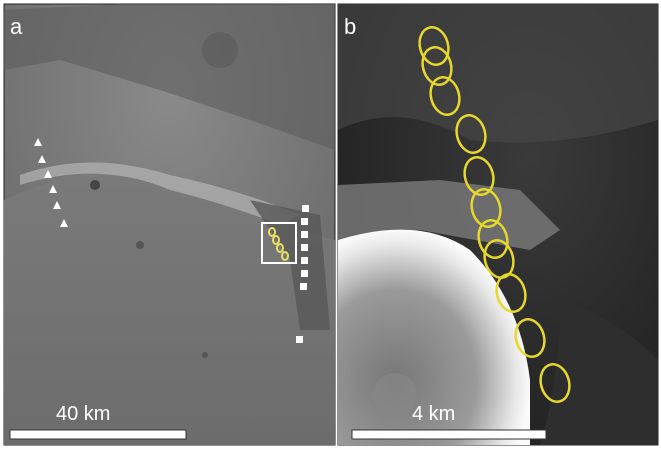 The image size is (661, 449). Describe the element at coordinates (350, 26) in the screenshot. I see `panel-label: b` at that location.